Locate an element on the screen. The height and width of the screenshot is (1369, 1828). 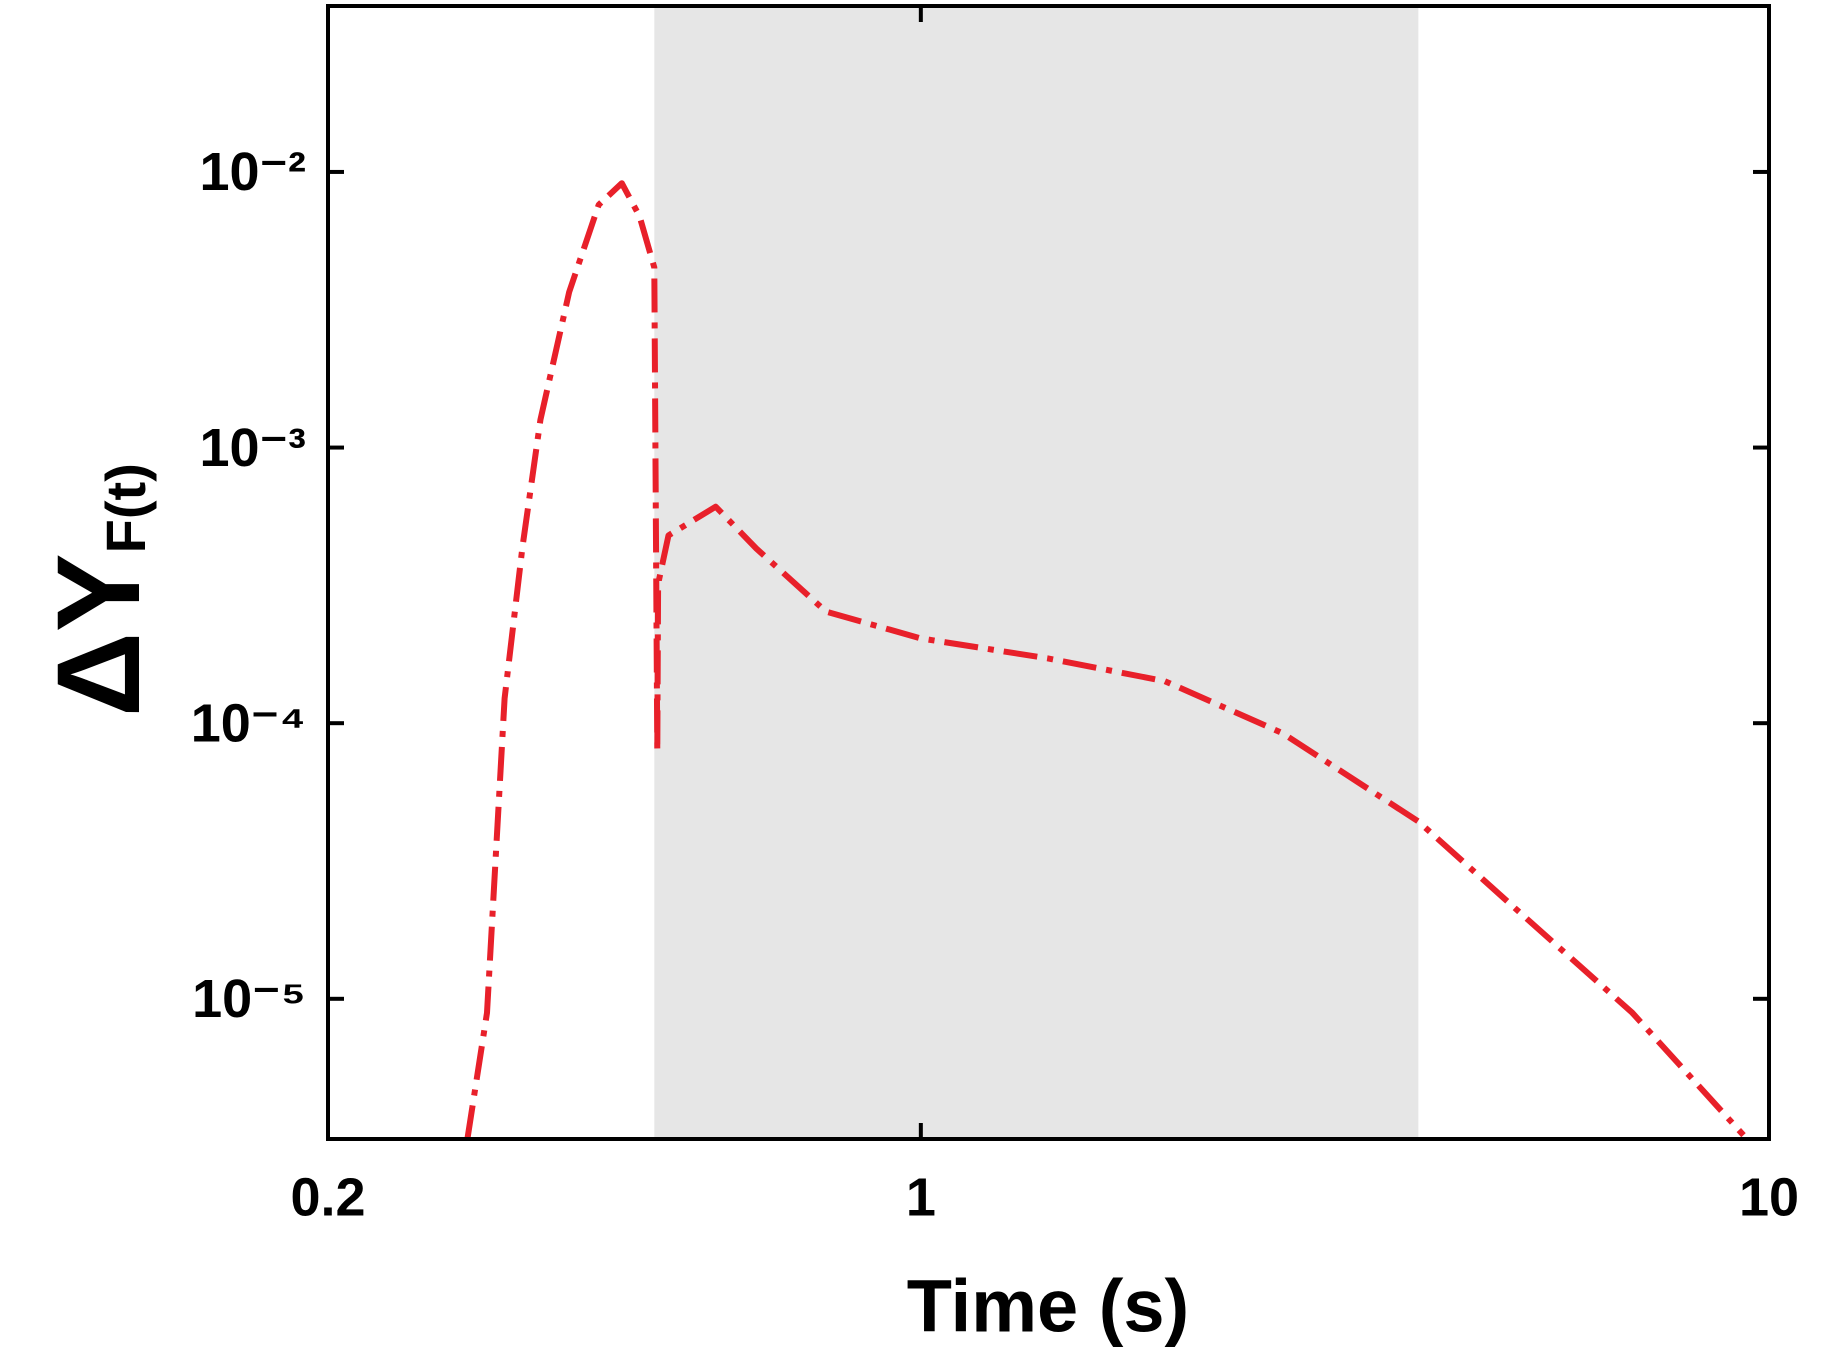
y-axis-label: ΔYF(t) is located at coordinates (99, 590).